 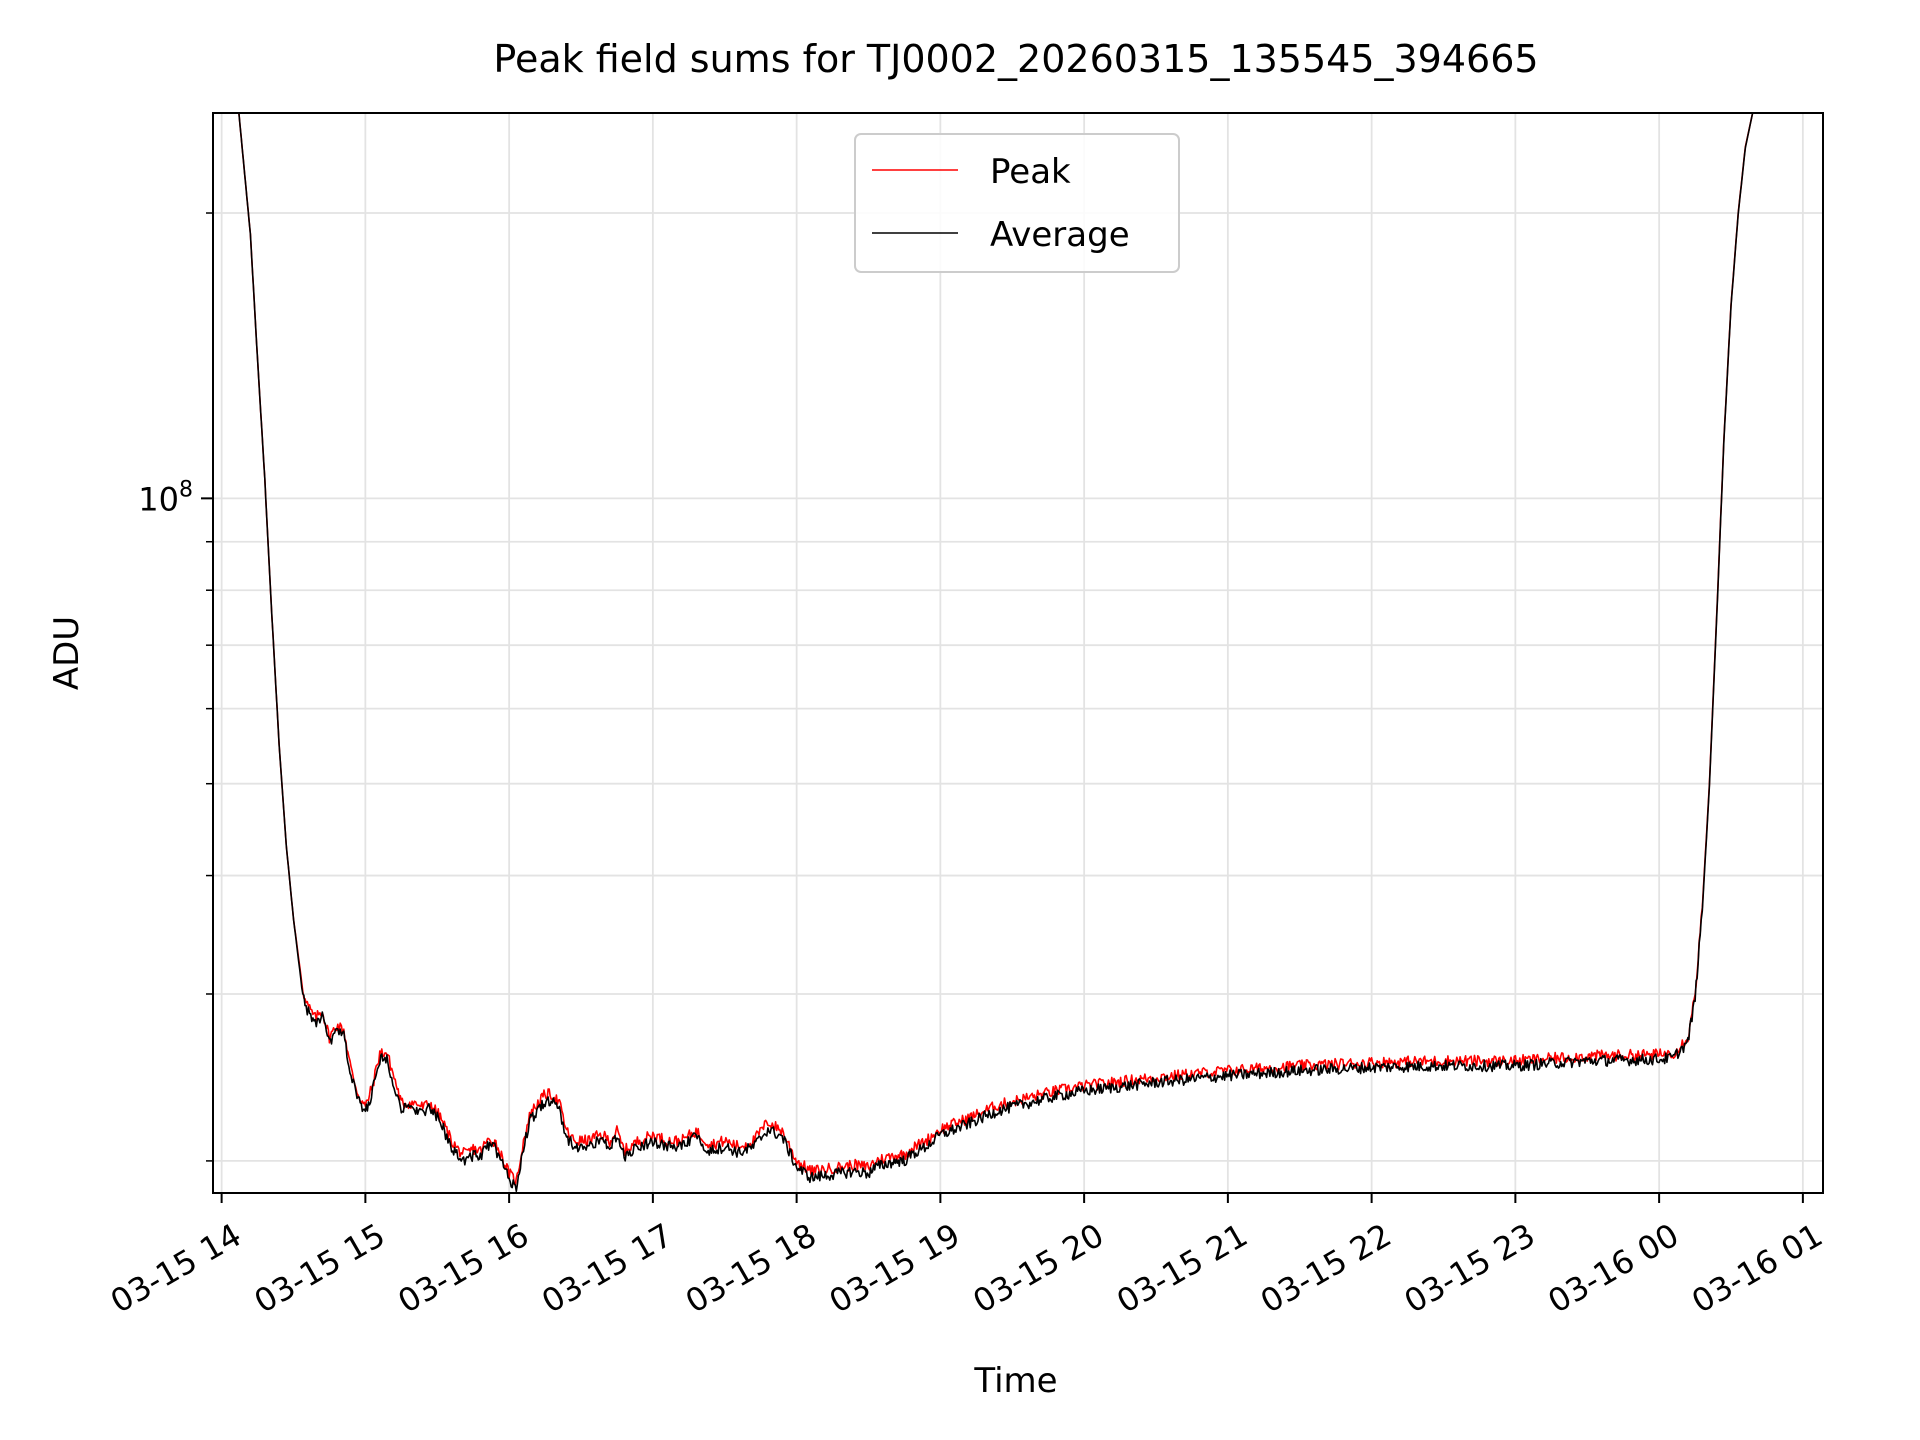 I want to click on x-tick-label: 03-15 19, so click(x=895, y=1268).